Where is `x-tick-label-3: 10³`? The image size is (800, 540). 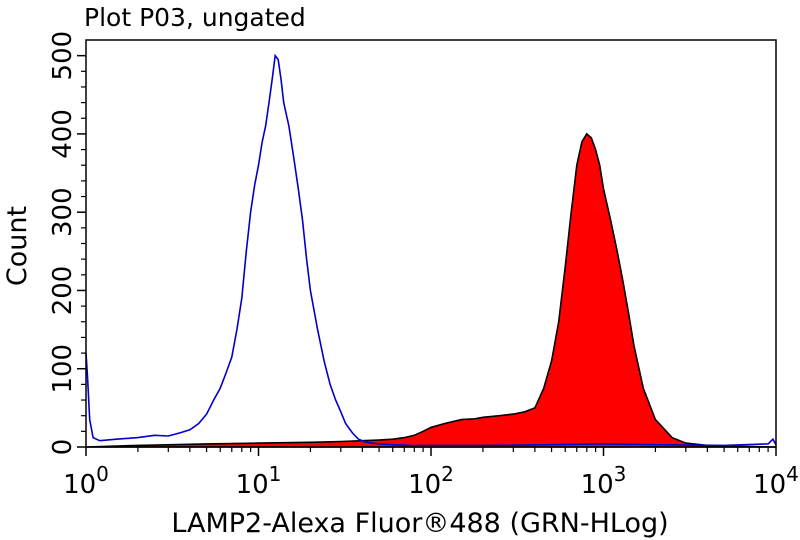 x-tick-label-3: 10³ is located at coordinates (604, 481).